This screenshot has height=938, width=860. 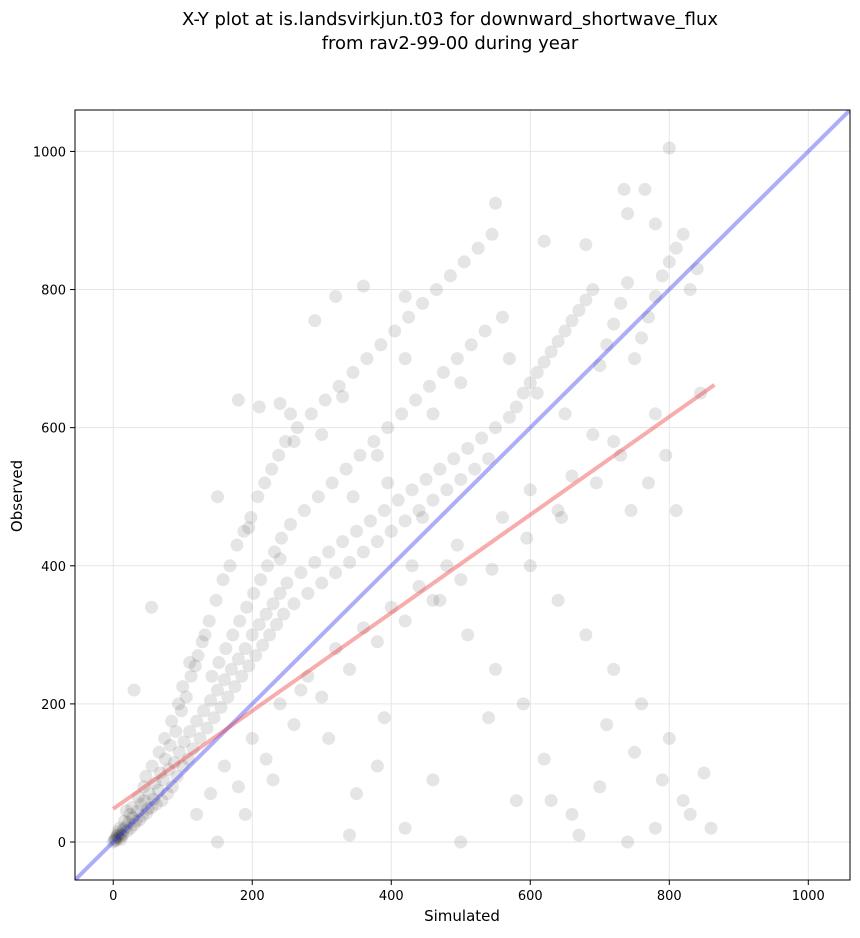 What do you see at coordinates (530, 896) in the screenshot?
I see `x-tick-label: 600` at bounding box center [530, 896].